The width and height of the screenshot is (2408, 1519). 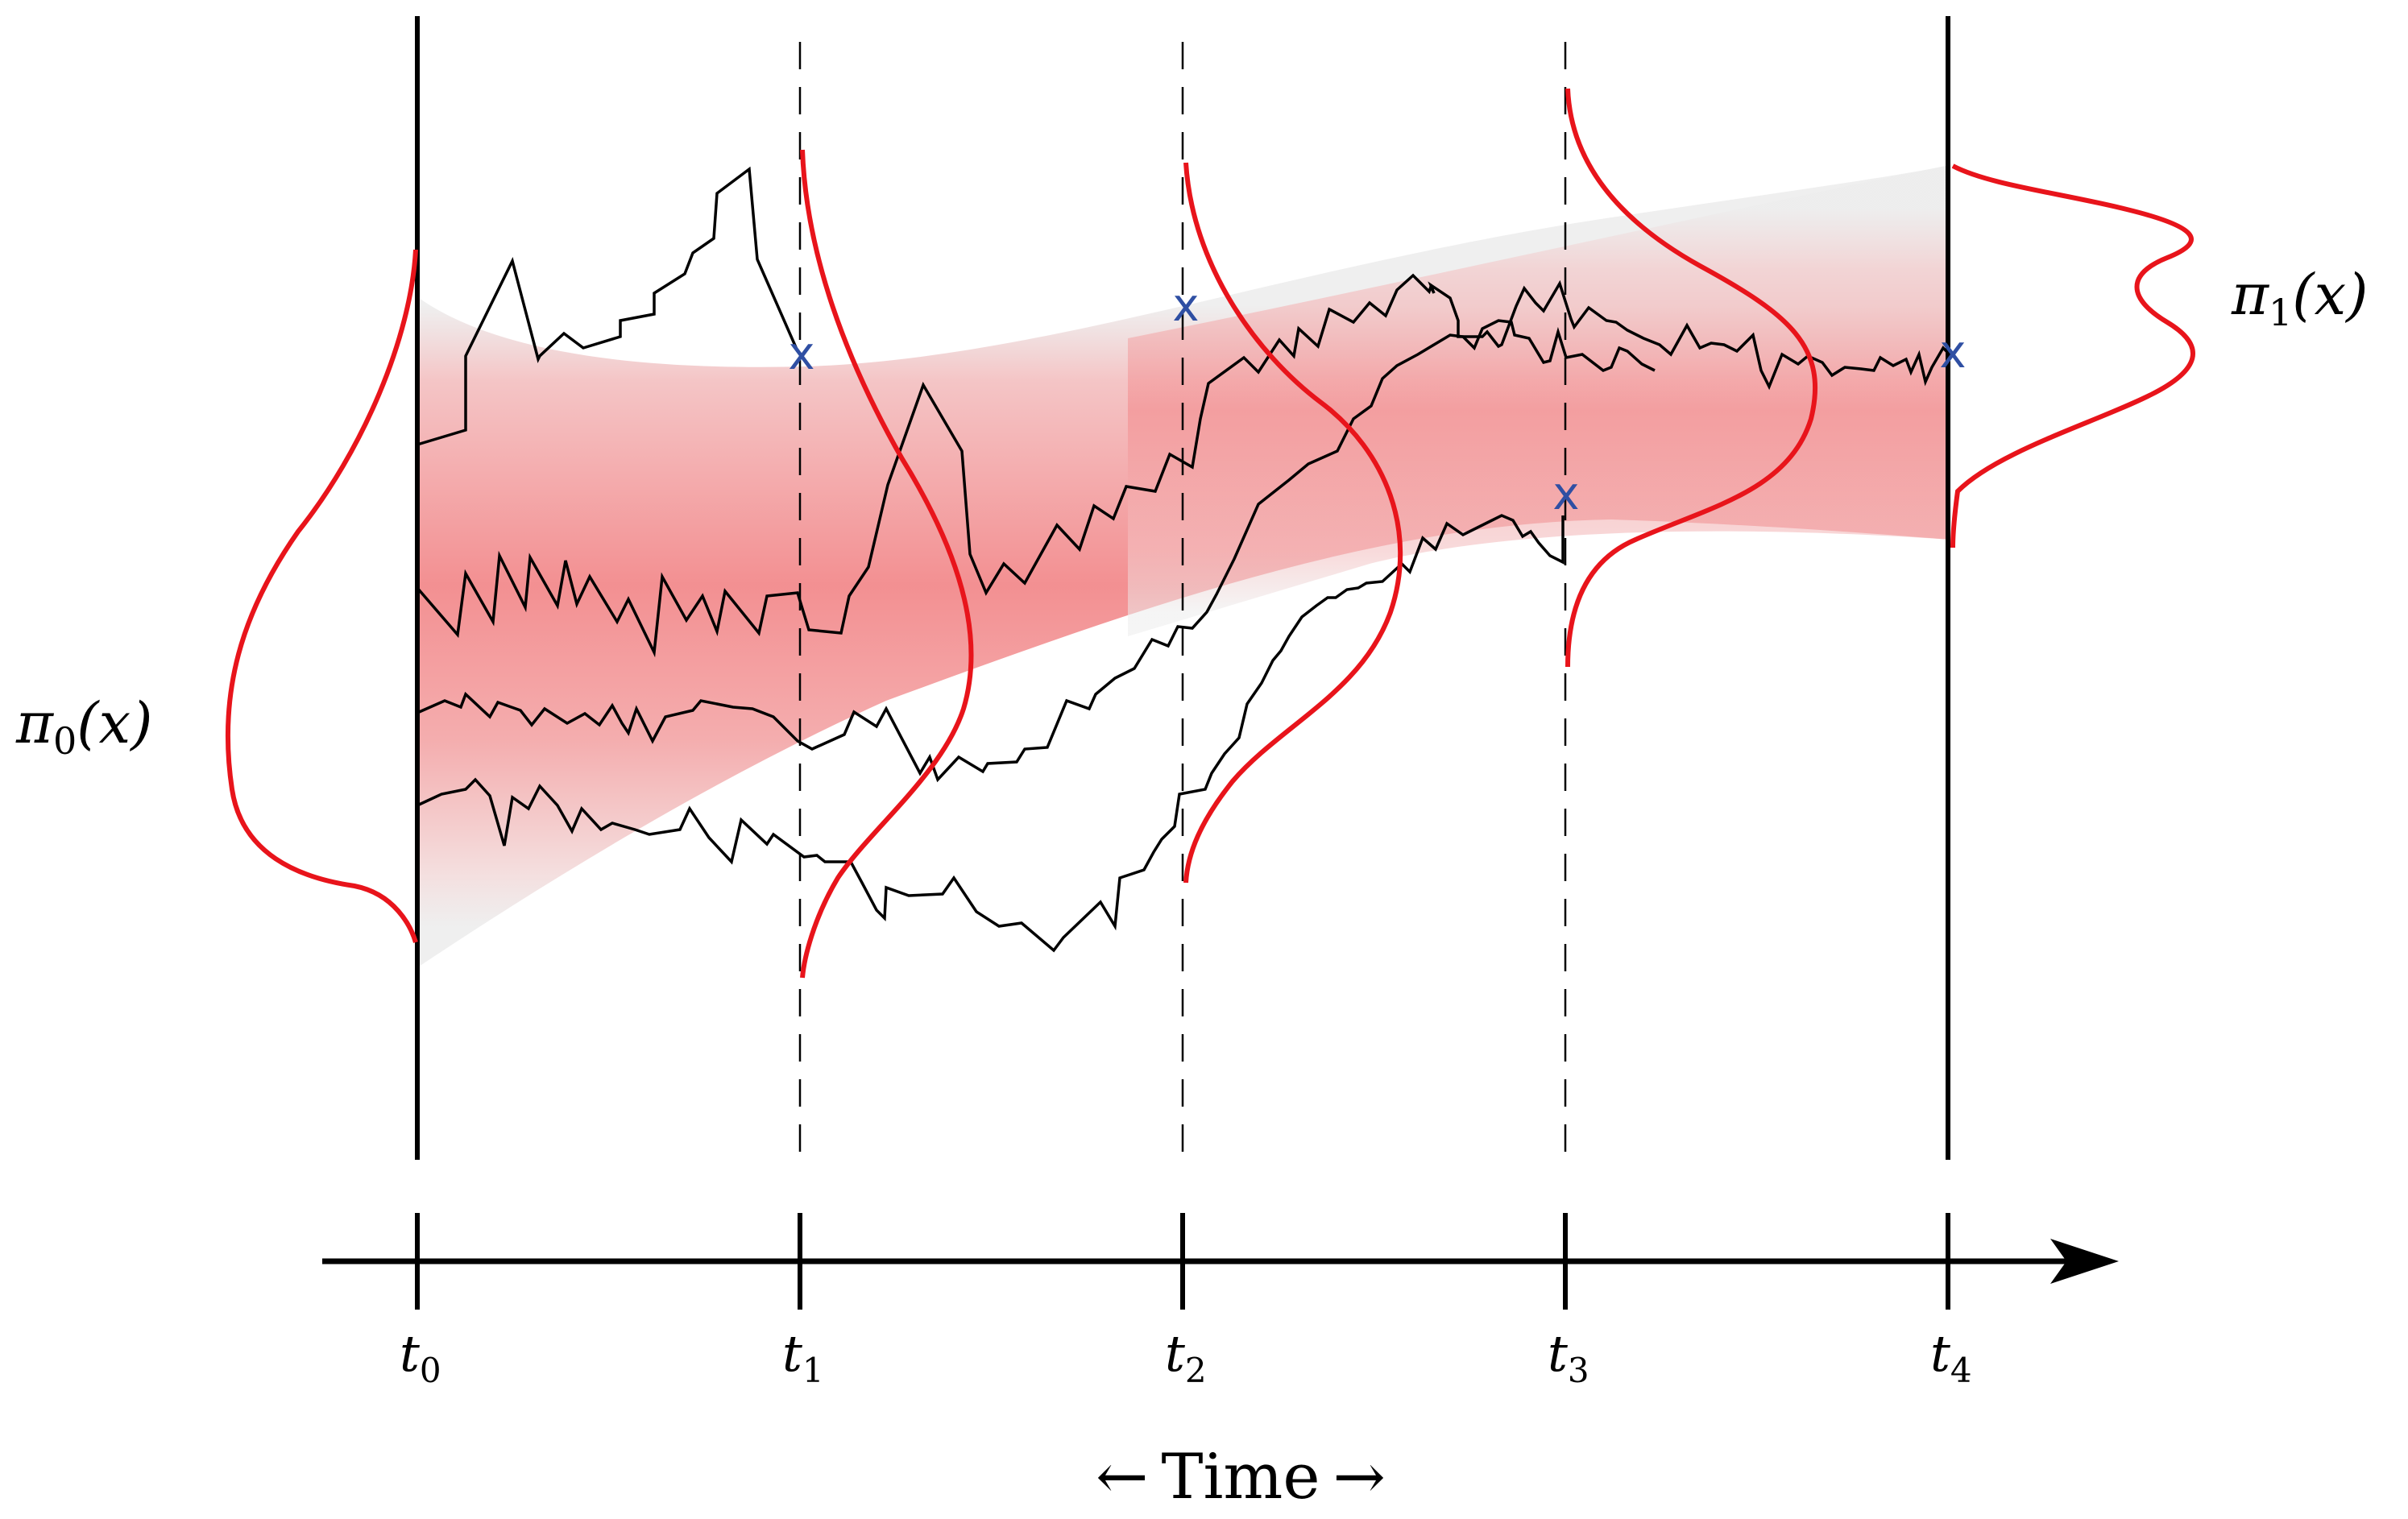 What do you see at coordinates (1961, 1370) in the screenshot?
I see `tick-subscript: 4` at bounding box center [1961, 1370].